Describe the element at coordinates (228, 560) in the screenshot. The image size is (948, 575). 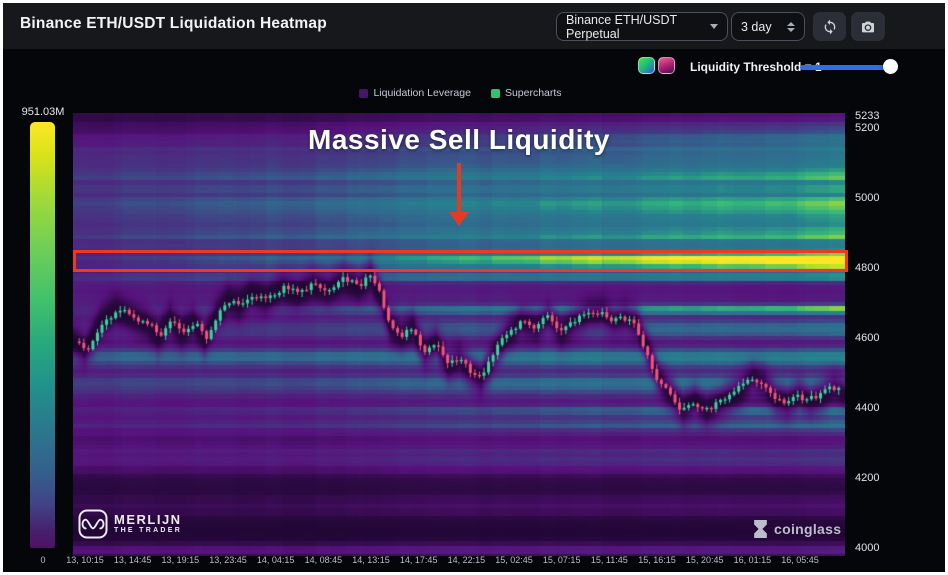
I see `x-axis-tick: 13, 23:45` at that location.